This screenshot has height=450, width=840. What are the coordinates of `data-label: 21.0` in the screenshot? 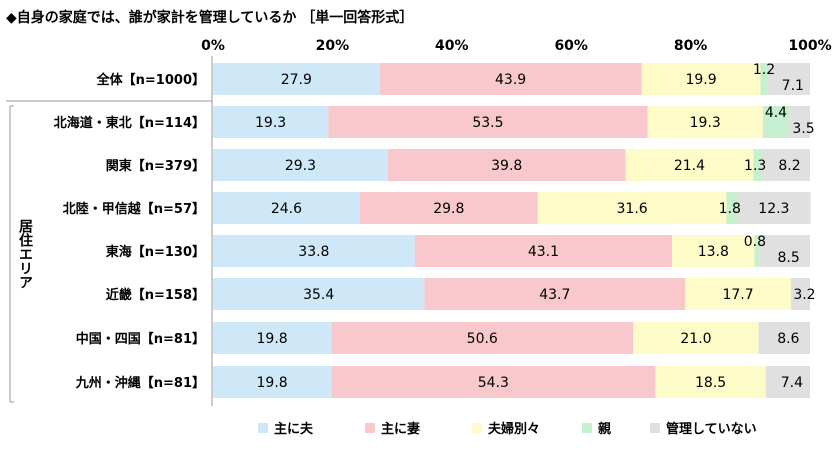 It's located at (695, 339).